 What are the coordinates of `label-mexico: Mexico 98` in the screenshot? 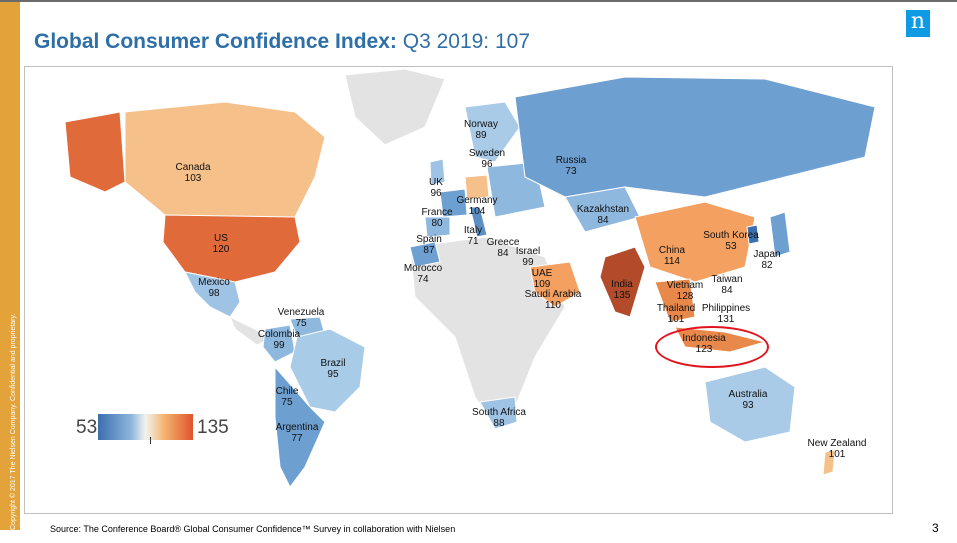 It's located at (214, 288).